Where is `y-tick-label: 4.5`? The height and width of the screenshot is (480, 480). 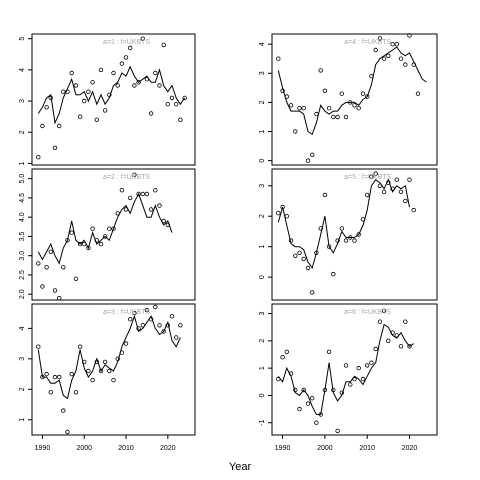 y-tick-label: 4.5 is located at coordinates (22, 198).